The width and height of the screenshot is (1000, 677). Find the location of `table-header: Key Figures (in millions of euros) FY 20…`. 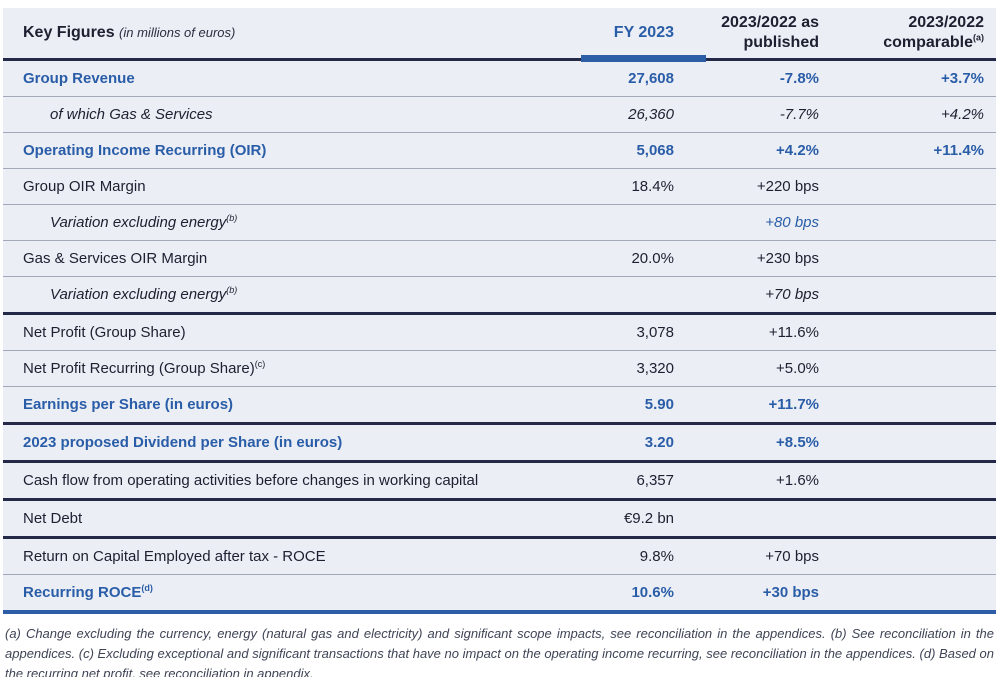

table-header: Key Figures (in millions of euros) FY 20… is located at coordinates (499, 34).